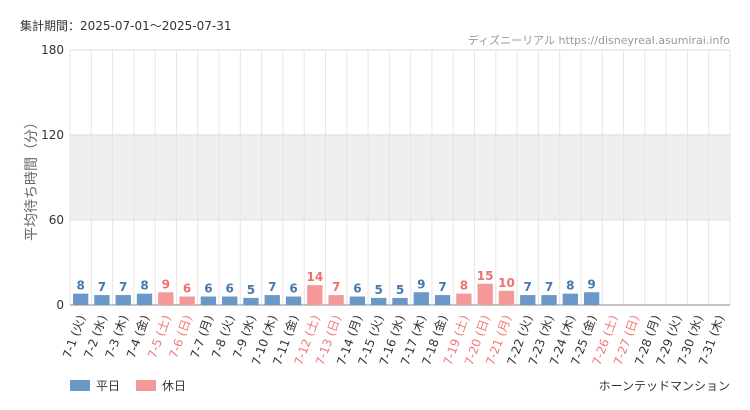 The image size is (750, 410). Describe the element at coordinates (52, 135) in the screenshot. I see `y-tick-label: 120` at that location.